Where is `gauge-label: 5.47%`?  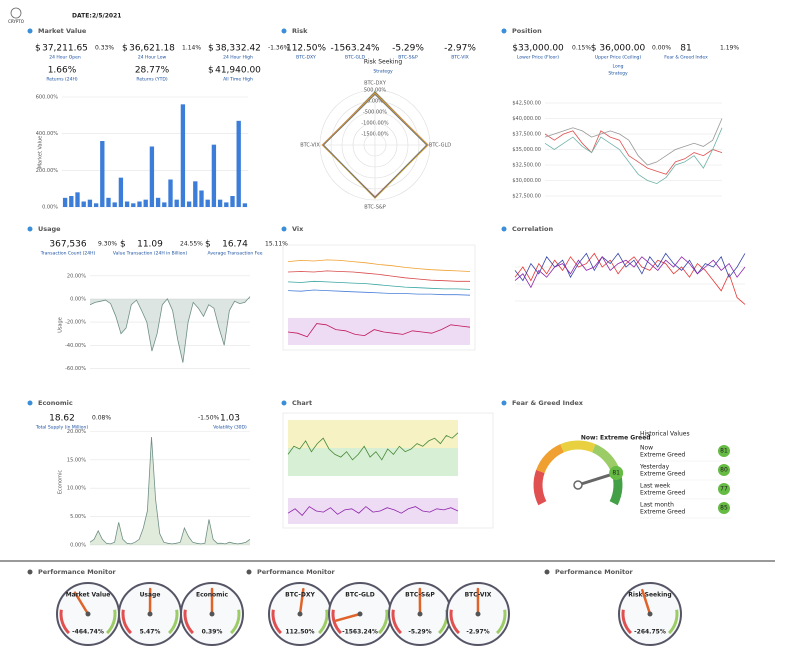 gauge-label: 5.47% is located at coordinates (150, 632).